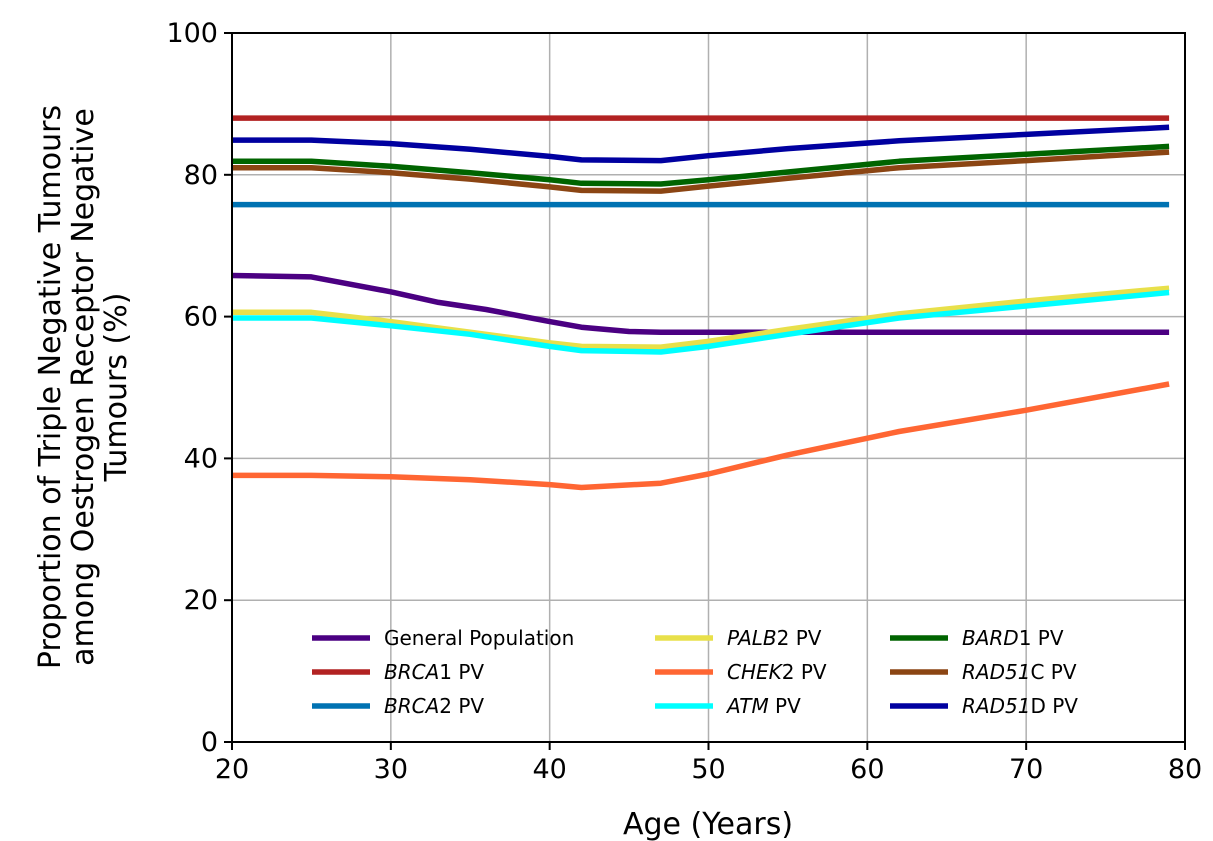  What do you see at coordinates (232, 769) in the screenshot?
I see `x-tick-label: 20` at bounding box center [232, 769].